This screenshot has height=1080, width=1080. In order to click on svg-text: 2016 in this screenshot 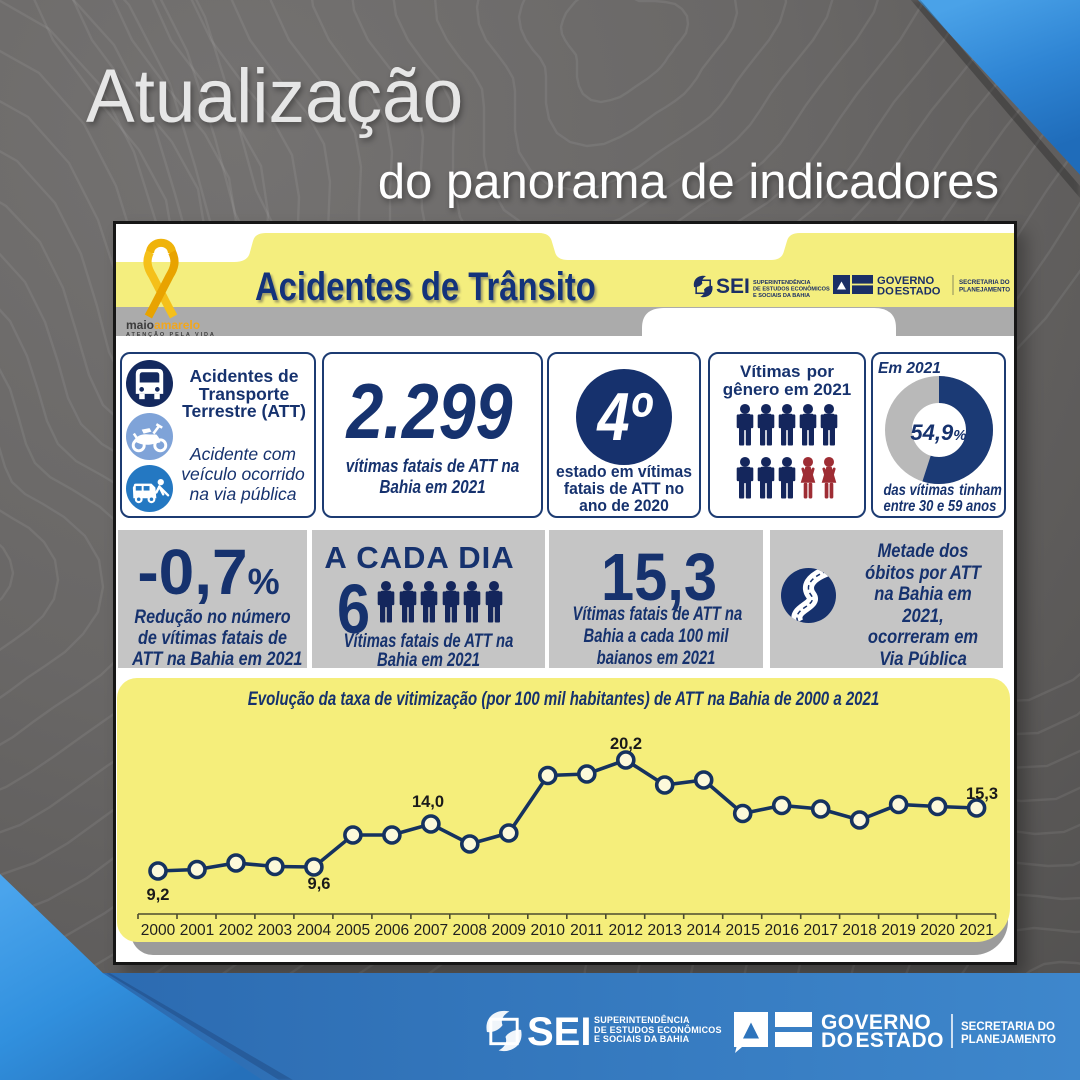, I will do `click(781, 930)`.